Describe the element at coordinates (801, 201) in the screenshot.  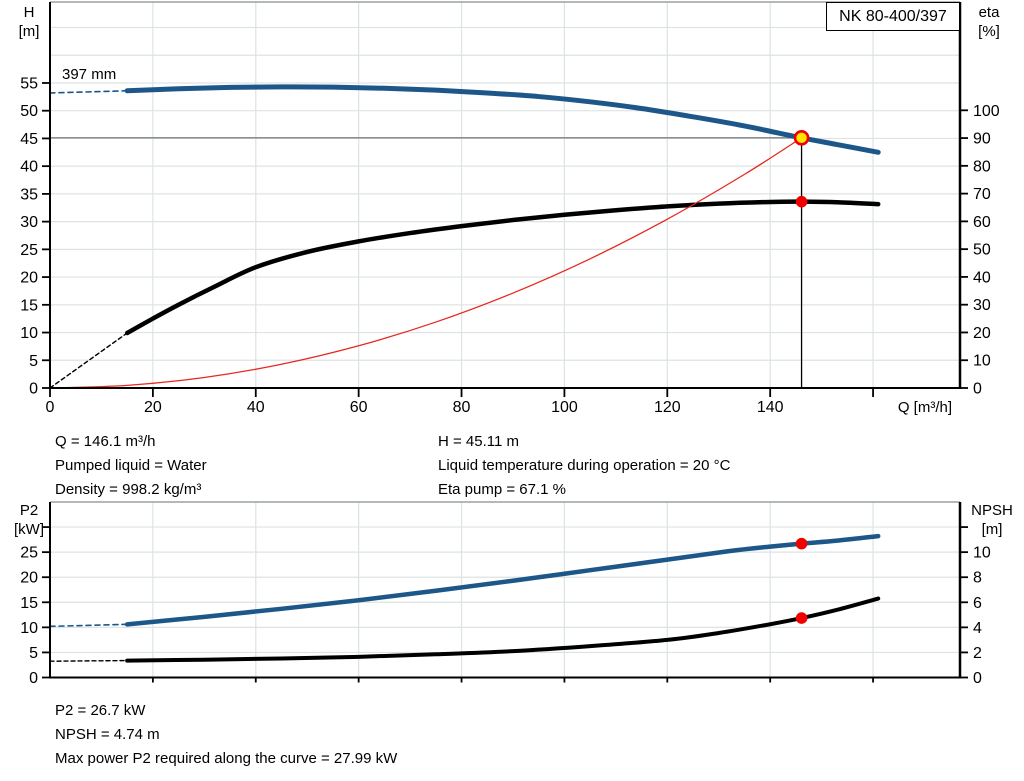
I see `eta-point` at that location.